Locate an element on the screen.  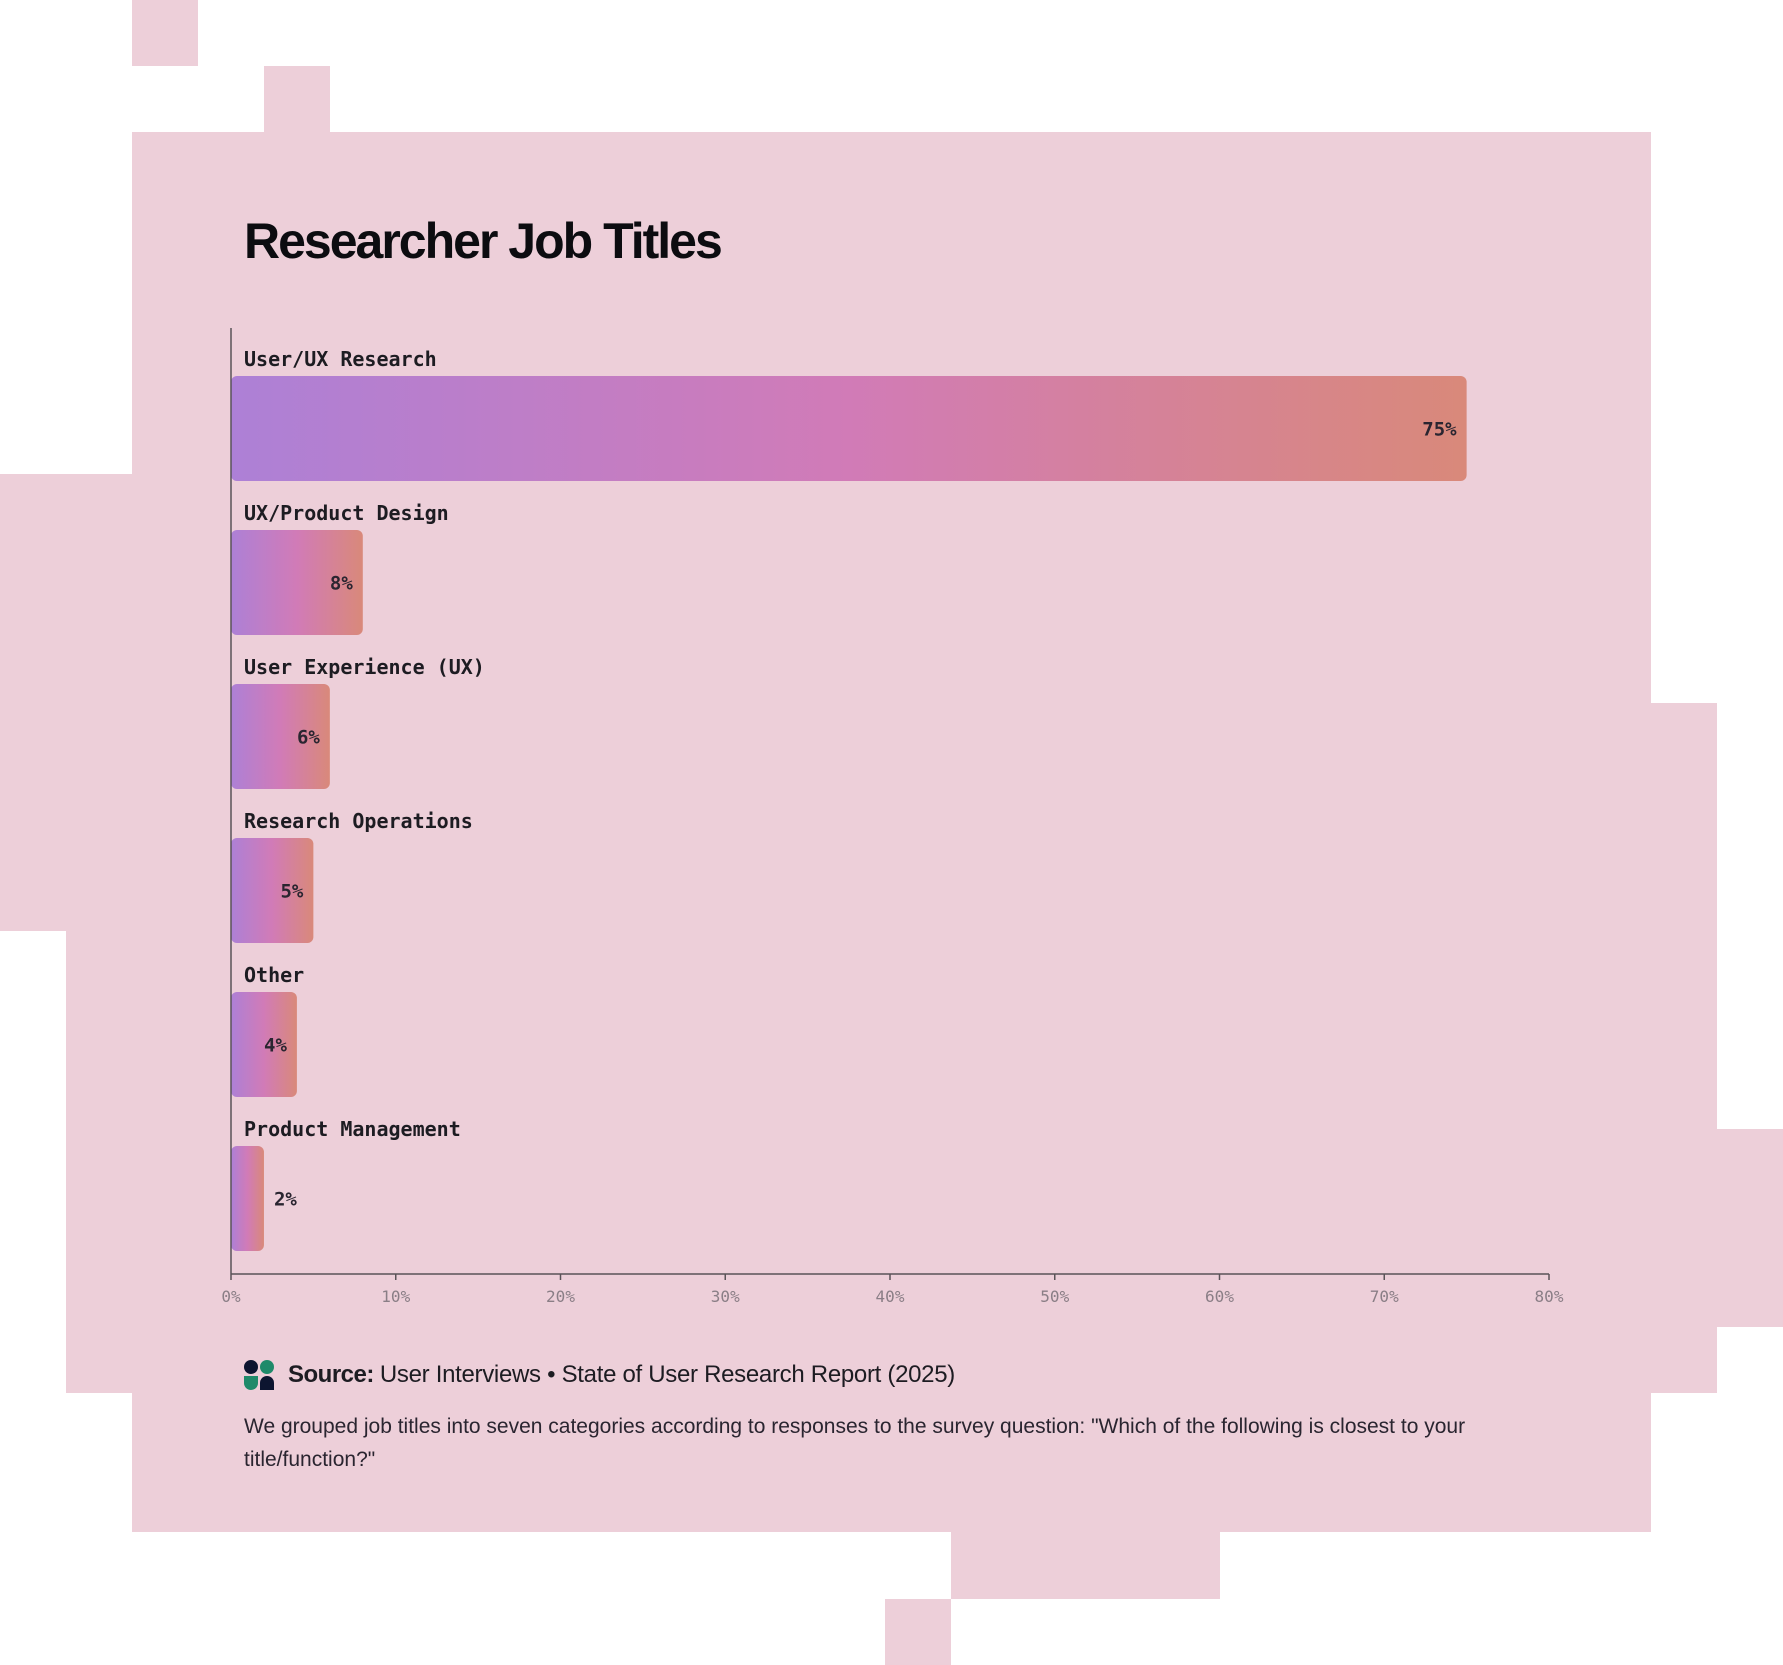
x-tick-label: 10% is located at coordinates (395, 1296).